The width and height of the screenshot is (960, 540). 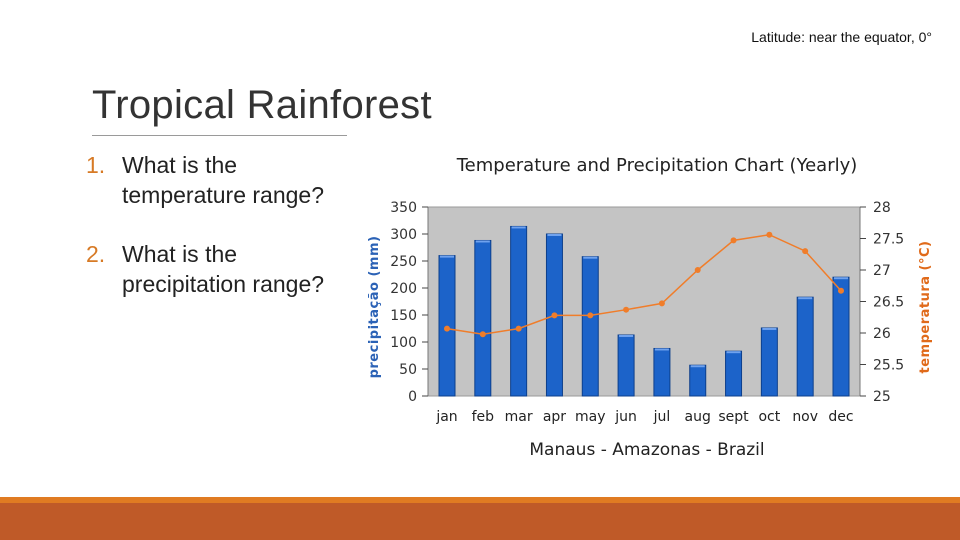 I want to click on x-tick-label: nov, so click(x=805, y=417).